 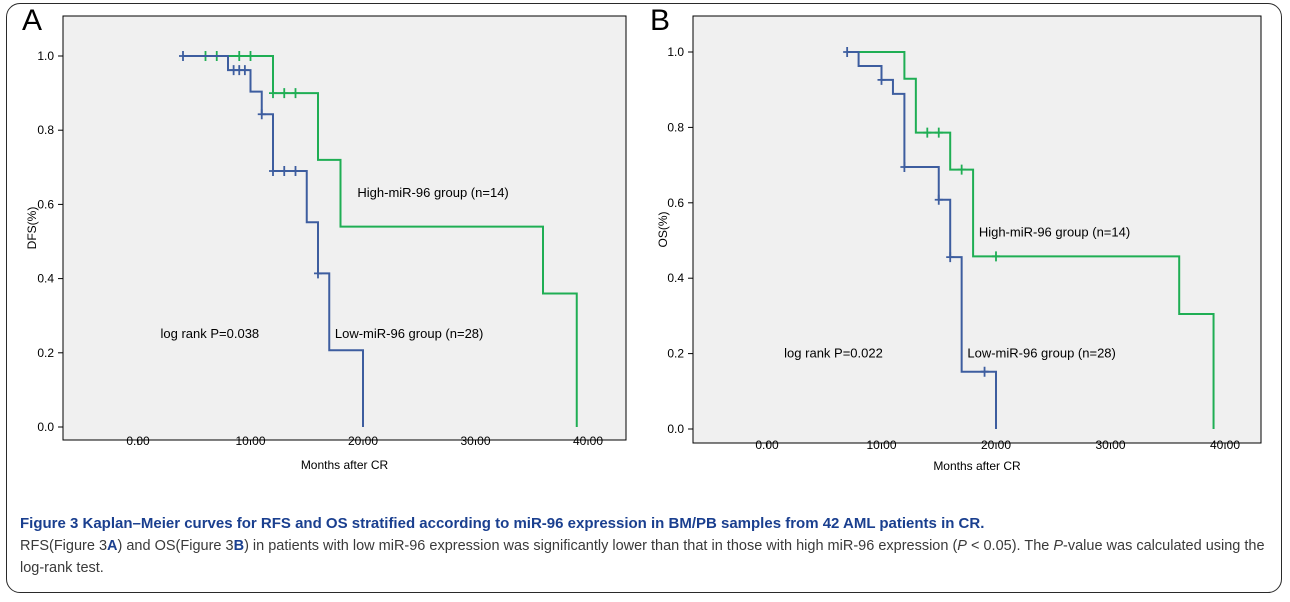 I want to click on caption-body-part: < 0.05). The, so click(x=1010, y=546).